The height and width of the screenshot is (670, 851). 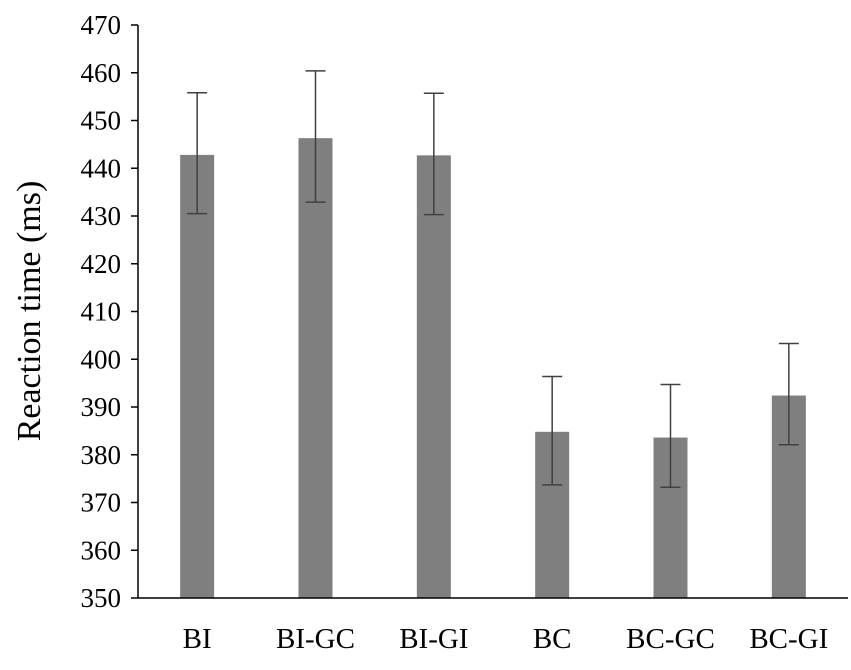 What do you see at coordinates (101, 73) in the screenshot?
I see `y-tick-label: 460` at bounding box center [101, 73].